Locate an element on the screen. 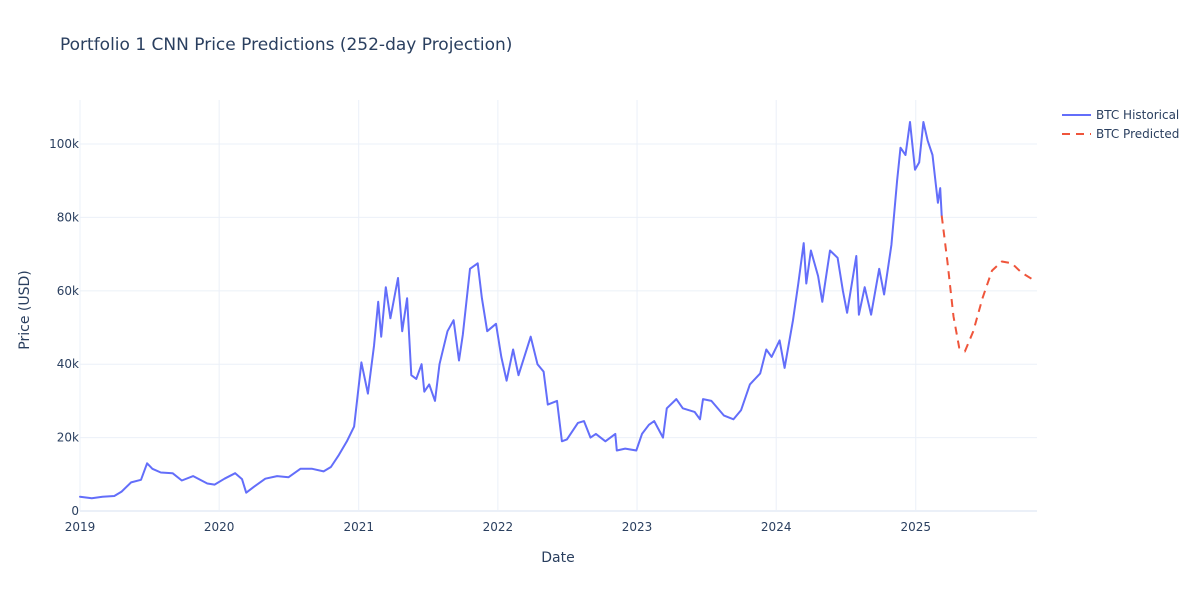 This screenshot has width=1200, height=600. legend-item-btc-predicted: BTC Predicted is located at coordinates (1120, 134).